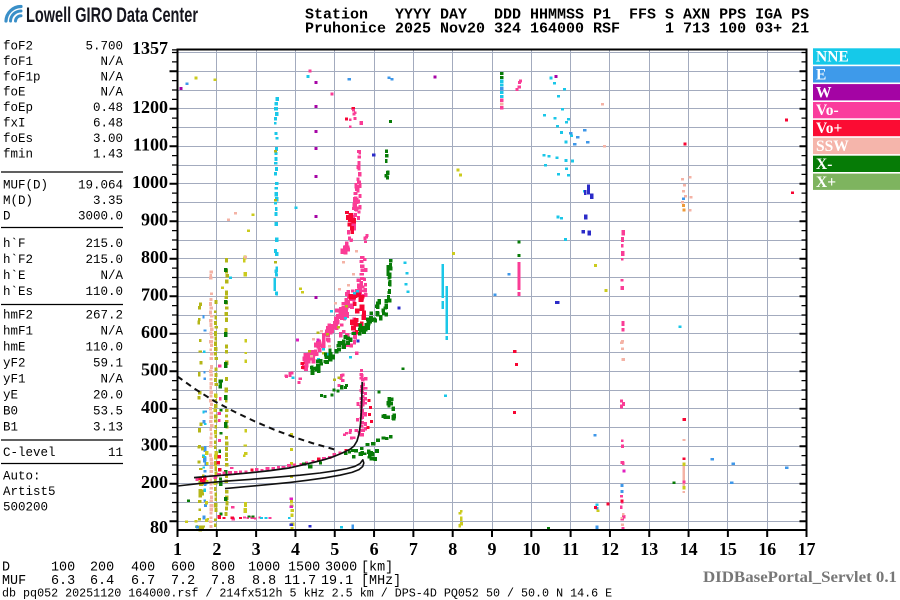  Describe the element at coordinates (29, 492) in the screenshot. I see `svg-text: Artist5` at that location.